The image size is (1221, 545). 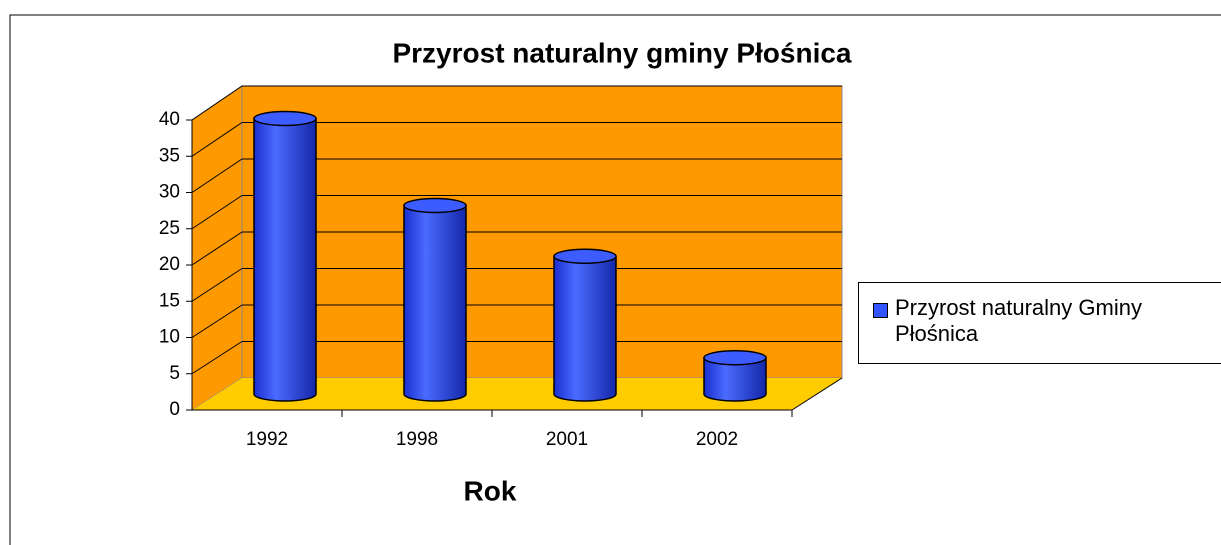 I want to click on y-tick-label: 5, so click(x=174, y=373).